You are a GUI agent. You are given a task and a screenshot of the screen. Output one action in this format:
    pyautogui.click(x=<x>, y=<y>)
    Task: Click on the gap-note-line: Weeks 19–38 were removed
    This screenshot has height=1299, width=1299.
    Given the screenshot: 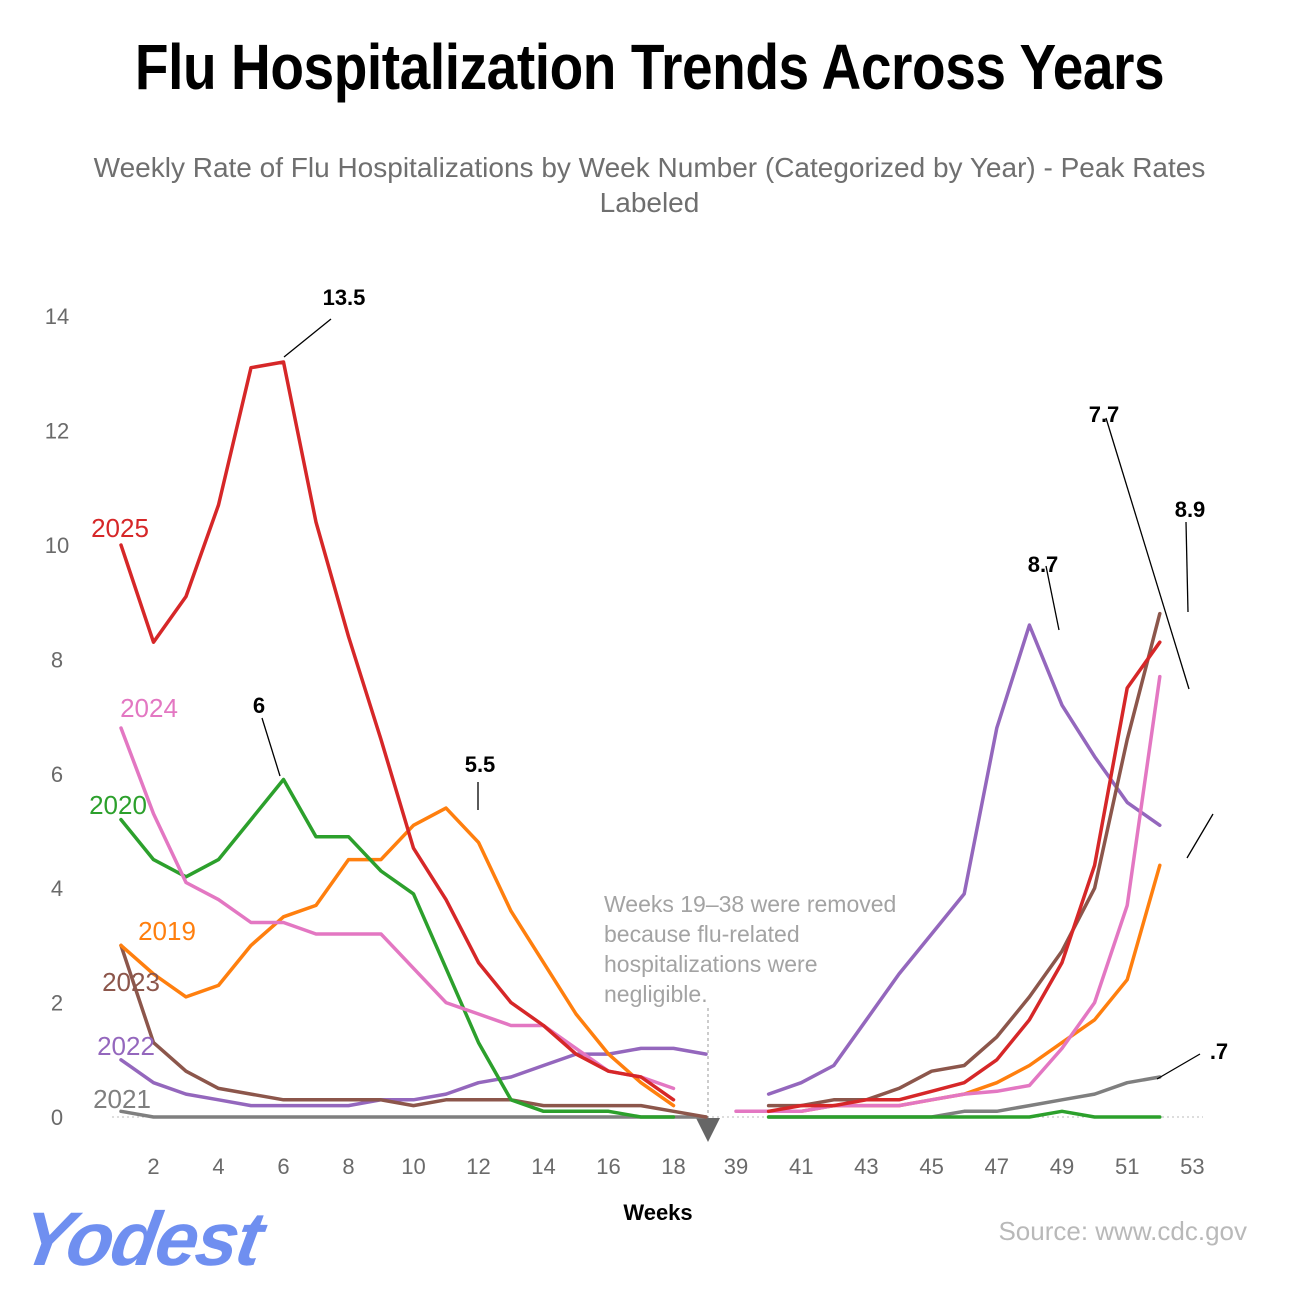 What is the action you would take?
    pyautogui.click(x=750, y=904)
    